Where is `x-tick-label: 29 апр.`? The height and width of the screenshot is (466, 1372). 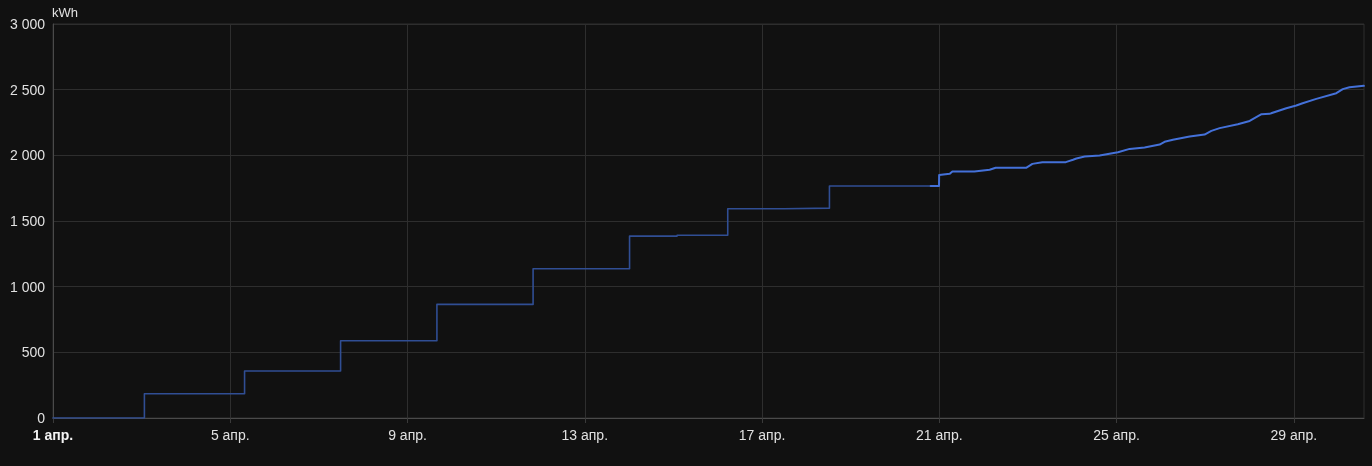 x-tick-label: 29 апр. is located at coordinates (1294, 435).